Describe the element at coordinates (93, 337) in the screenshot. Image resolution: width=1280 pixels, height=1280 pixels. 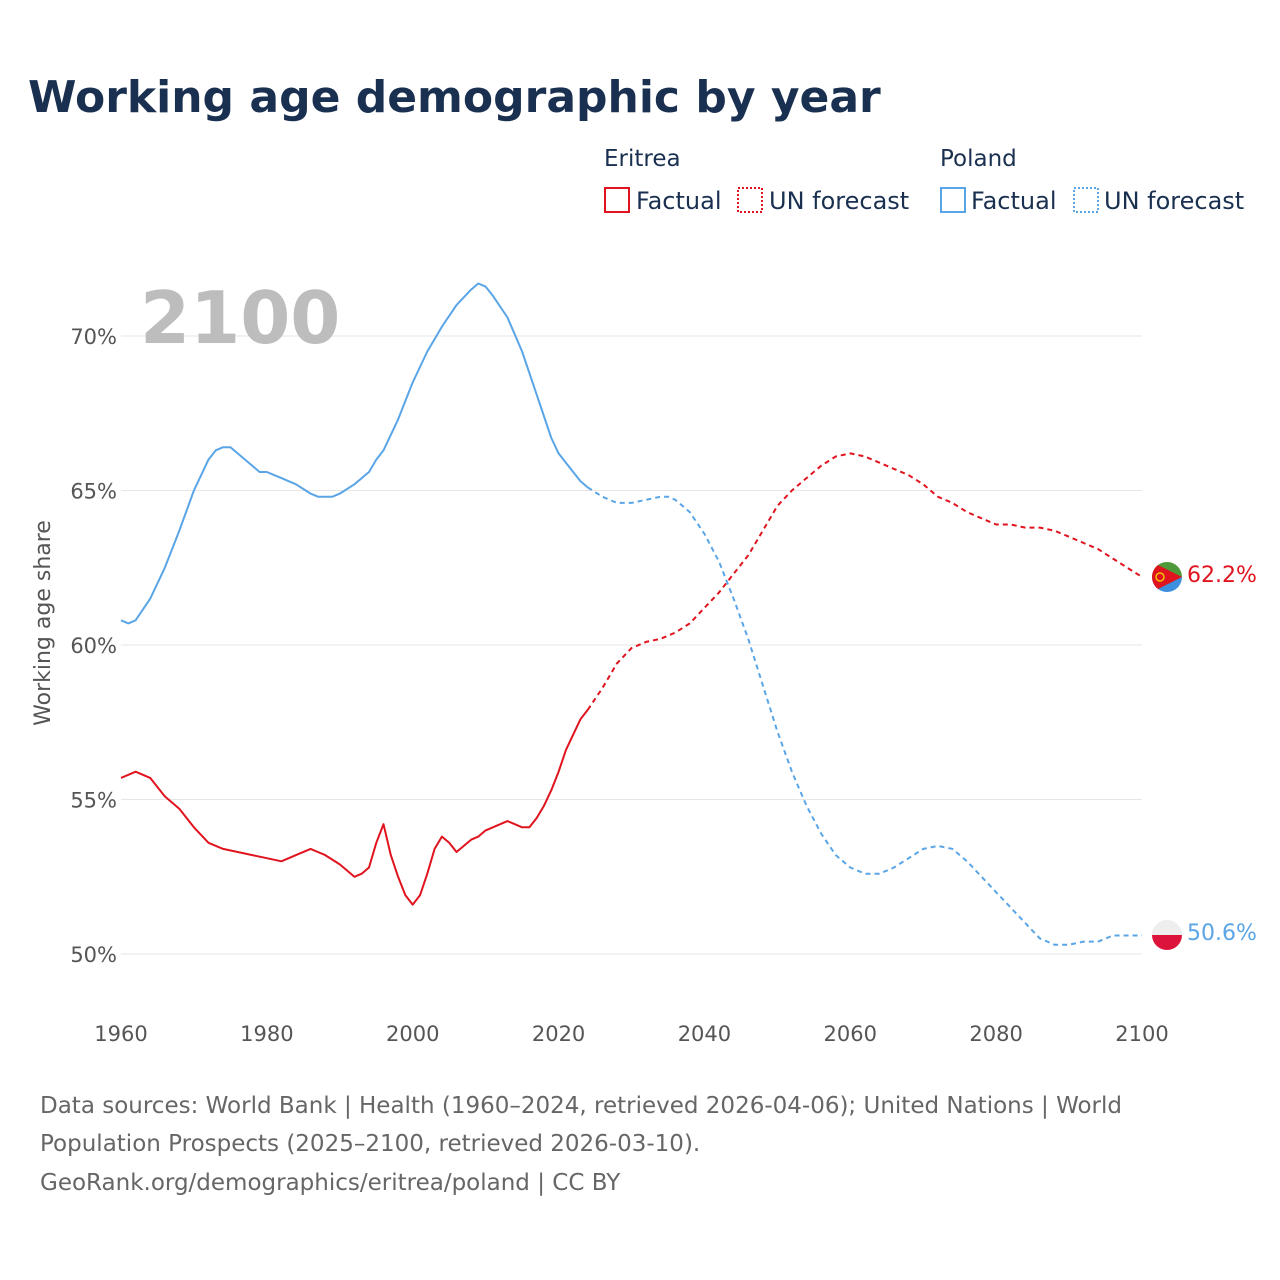
I see `y-tick-label: 70%` at that location.